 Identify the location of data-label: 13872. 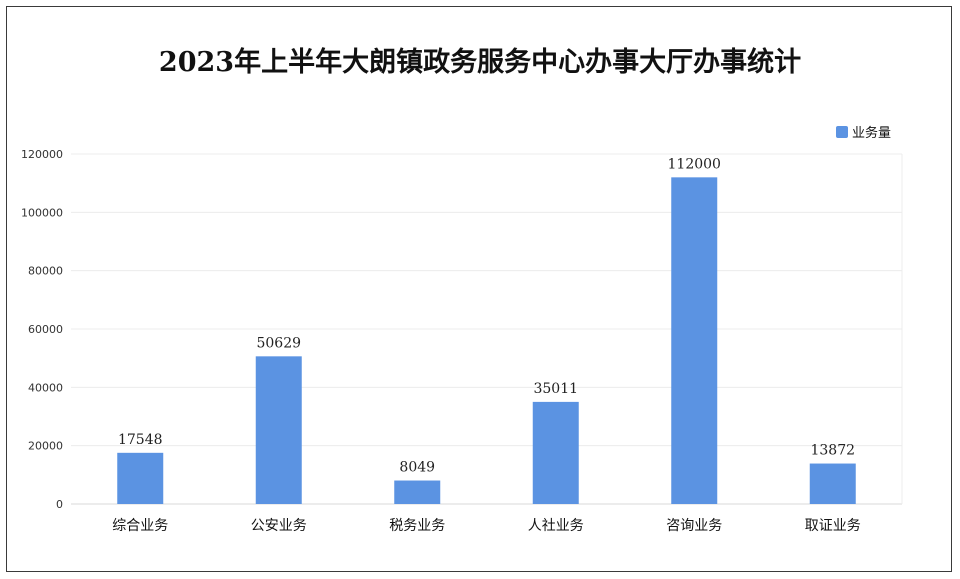
(832, 451).